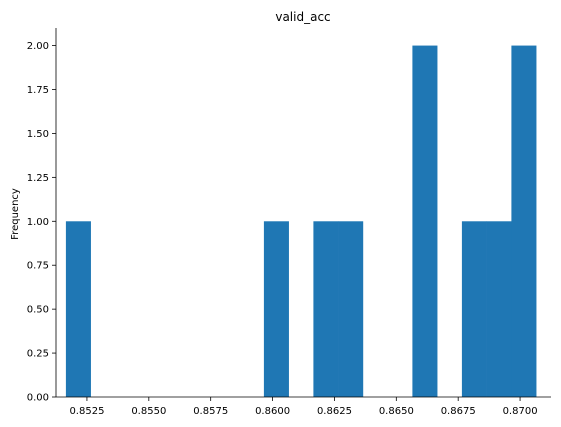  What do you see at coordinates (520, 411) in the screenshot?
I see `x-tick-label: 0.8700` at bounding box center [520, 411].